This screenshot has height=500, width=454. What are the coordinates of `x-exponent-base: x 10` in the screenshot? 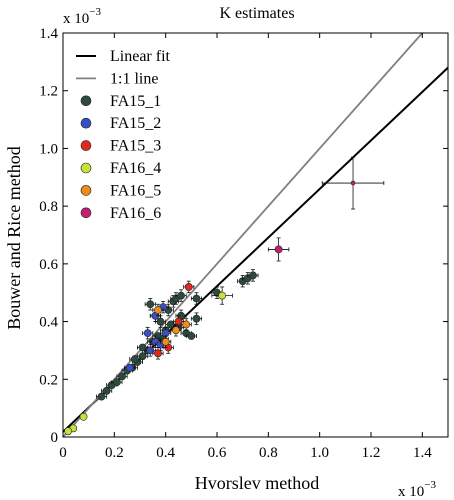 It's located at (411, 492).